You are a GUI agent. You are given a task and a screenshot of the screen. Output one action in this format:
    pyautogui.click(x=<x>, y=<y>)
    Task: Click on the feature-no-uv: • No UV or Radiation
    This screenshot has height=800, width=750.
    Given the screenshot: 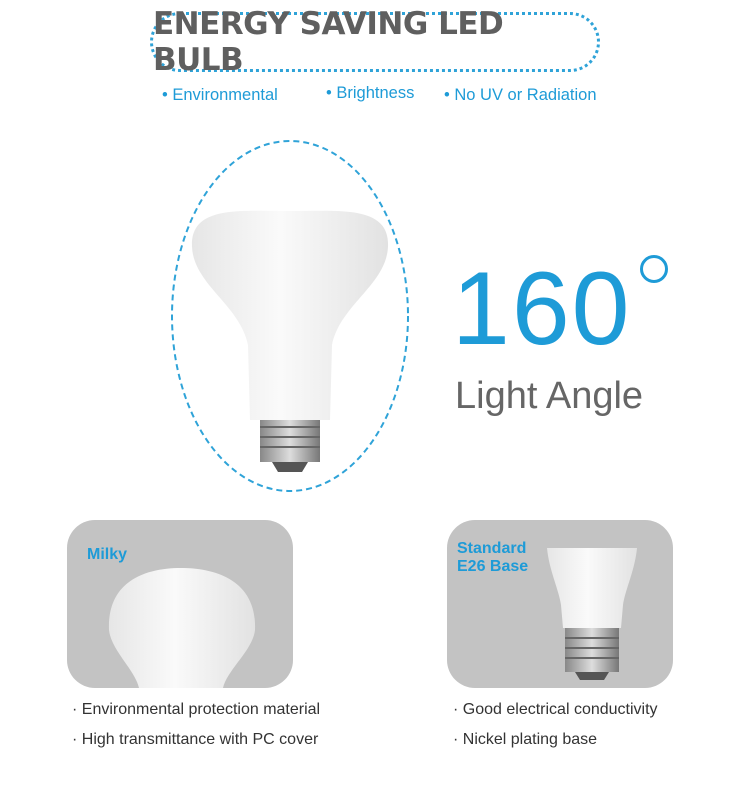 What is the action you would take?
    pyautogui.click(x=520, y=95)
    